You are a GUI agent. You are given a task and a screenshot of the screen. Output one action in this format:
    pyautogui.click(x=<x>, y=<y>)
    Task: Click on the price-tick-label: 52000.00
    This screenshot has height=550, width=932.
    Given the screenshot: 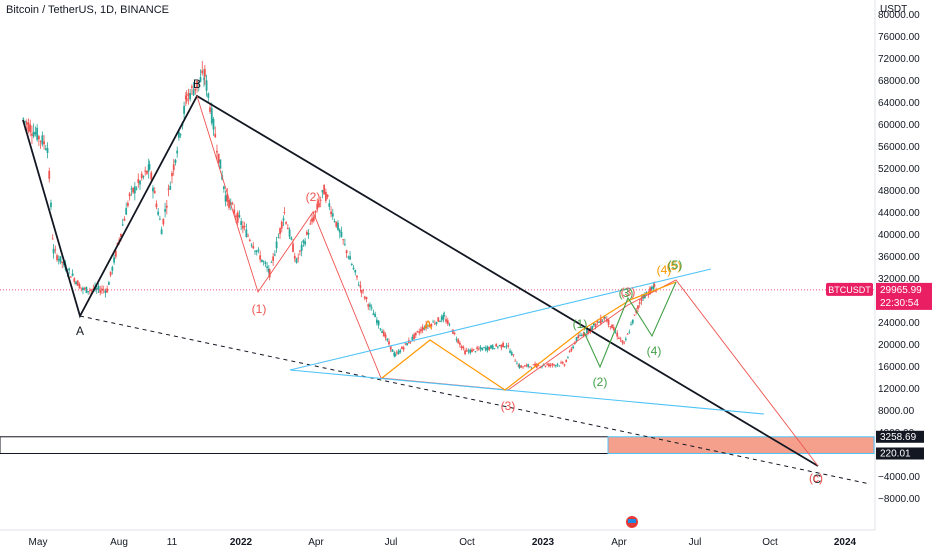 What is the action you would take?
    pyautogui.click(x=899, y=169)
    